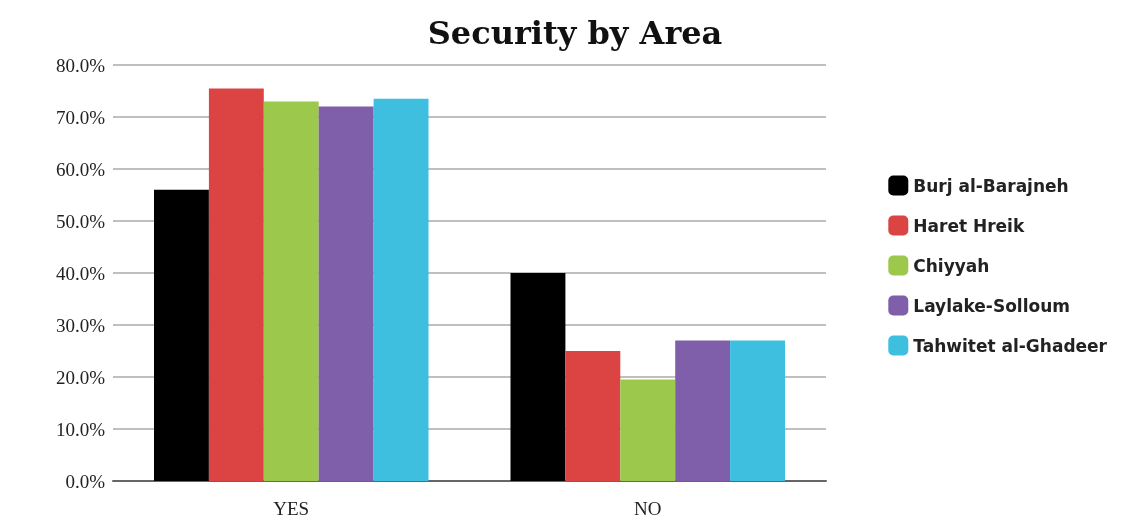 This screenshot has height=531, width=1122. I want to click on x-tick-label: YES, so click(291, 508).